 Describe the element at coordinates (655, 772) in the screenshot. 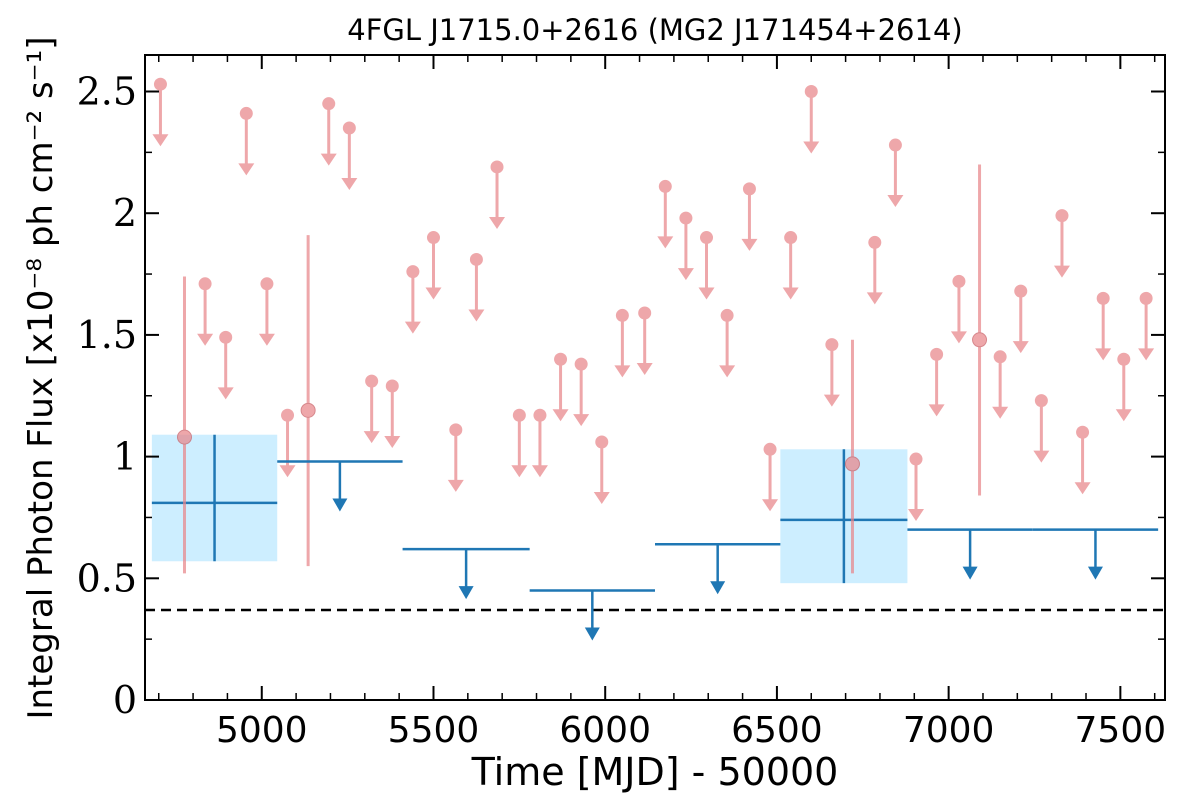

I see `x-axis-label: Time [MJD] - 50000` at that location.